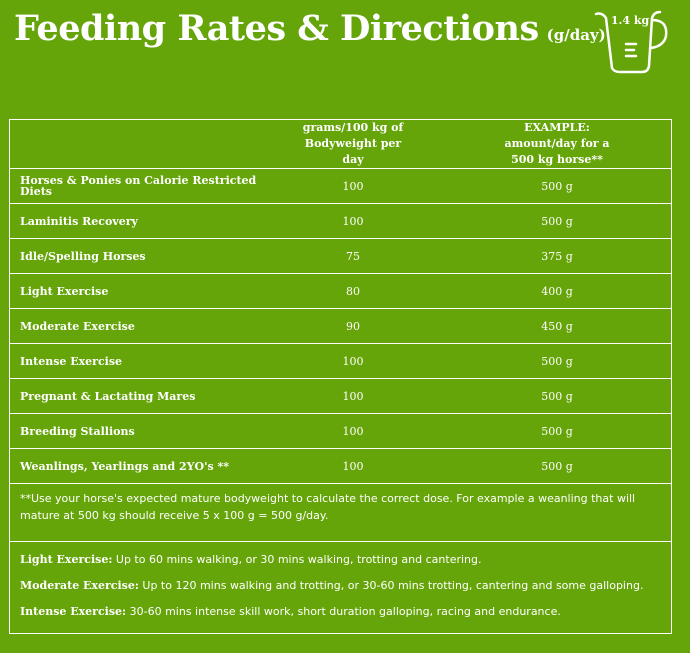 The height and width of the screenshot is (653, 690). What do you see at coordinates (136, 144) in the screenshot?
I see `header-blank` at bounding box center [136, 144].